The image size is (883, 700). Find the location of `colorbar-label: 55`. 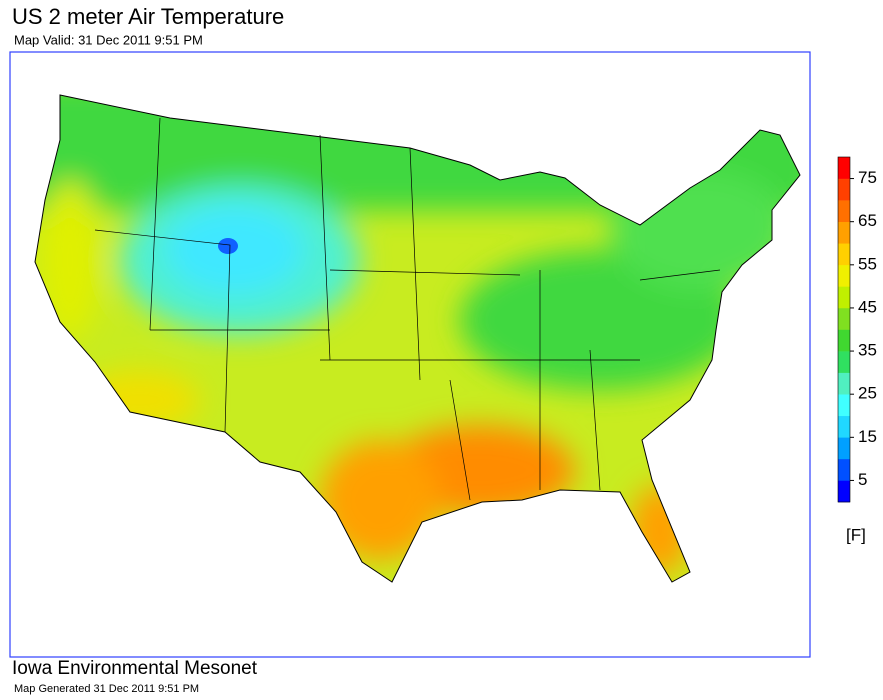

colorbar-label: 55 is located at coordinates (867, 263).